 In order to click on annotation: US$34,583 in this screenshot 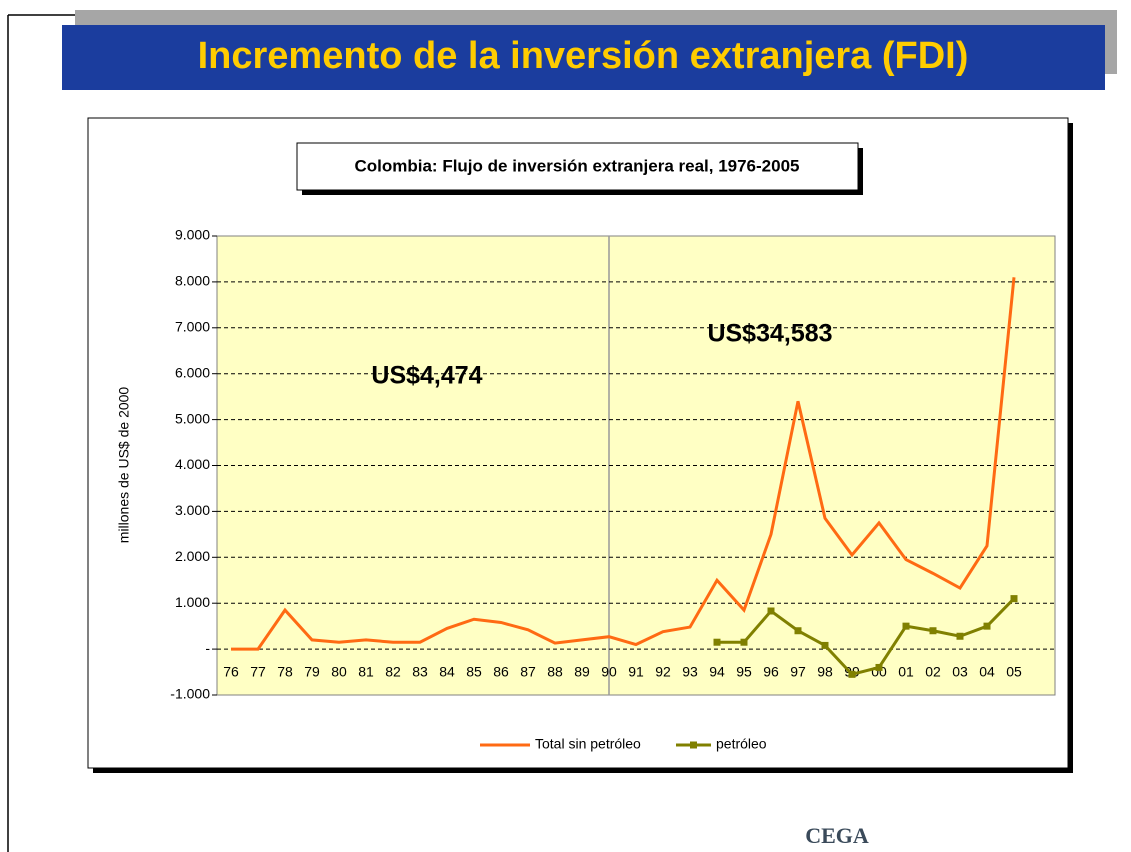, I will do `click(769, 334)`.